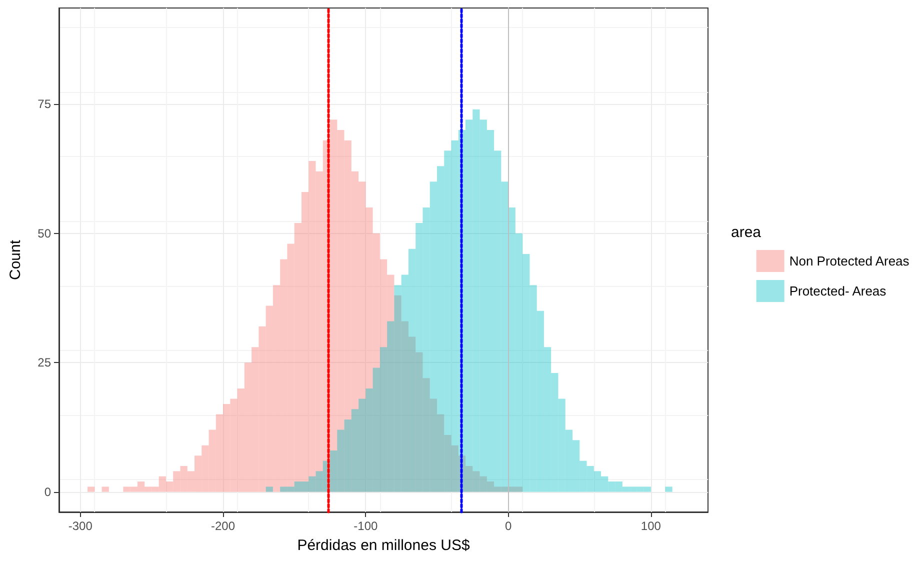 The width and height of the screenshot is (917, 563). Describe the element at coordinates (15, 259) in the screenshot. I see `y-axis-title: Count` at that location.